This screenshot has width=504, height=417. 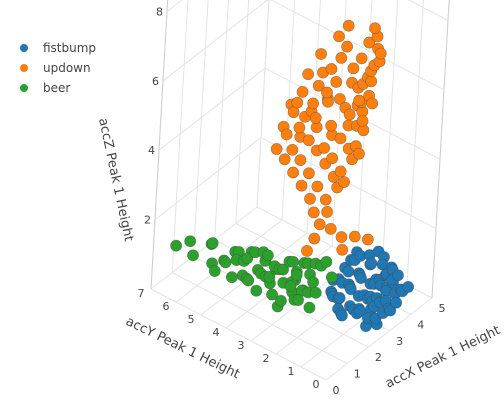 I want to click on y-tick-label: 1, so click(x=291, y=371).